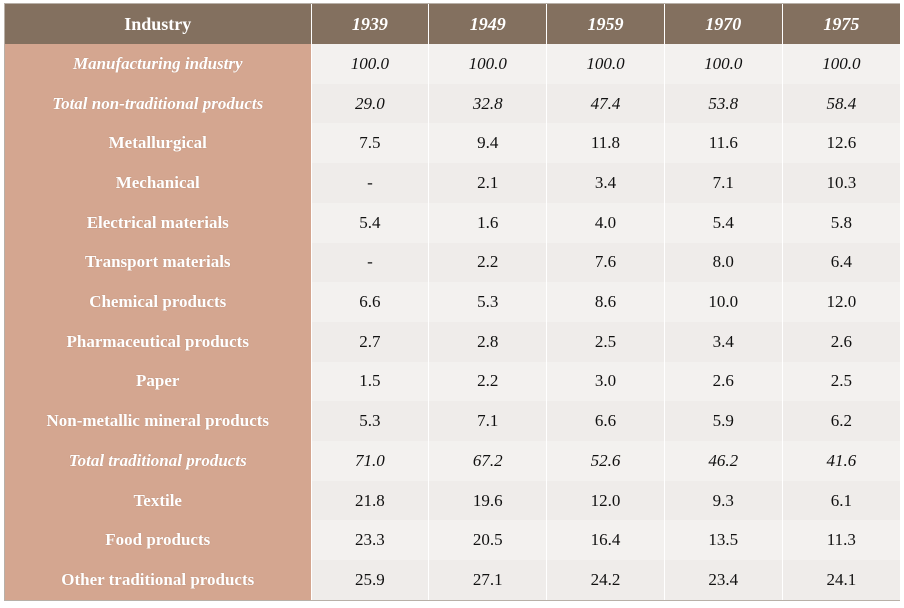 Image resolution: width=904 pixels, height=608 pixels. I want to click on table-cell-1949: 2.1, so click(488, 183).